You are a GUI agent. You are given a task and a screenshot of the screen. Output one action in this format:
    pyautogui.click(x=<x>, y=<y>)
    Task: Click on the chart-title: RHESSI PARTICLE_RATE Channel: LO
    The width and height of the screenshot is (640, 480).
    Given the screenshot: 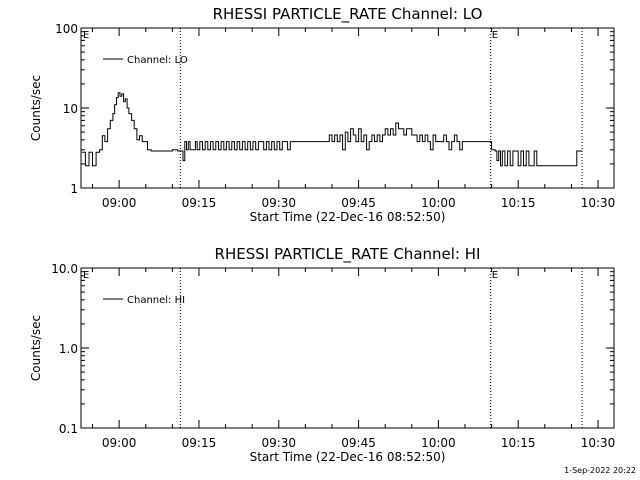 What is the action you would take?
    pyautogui.click(x=348, y=14)
    